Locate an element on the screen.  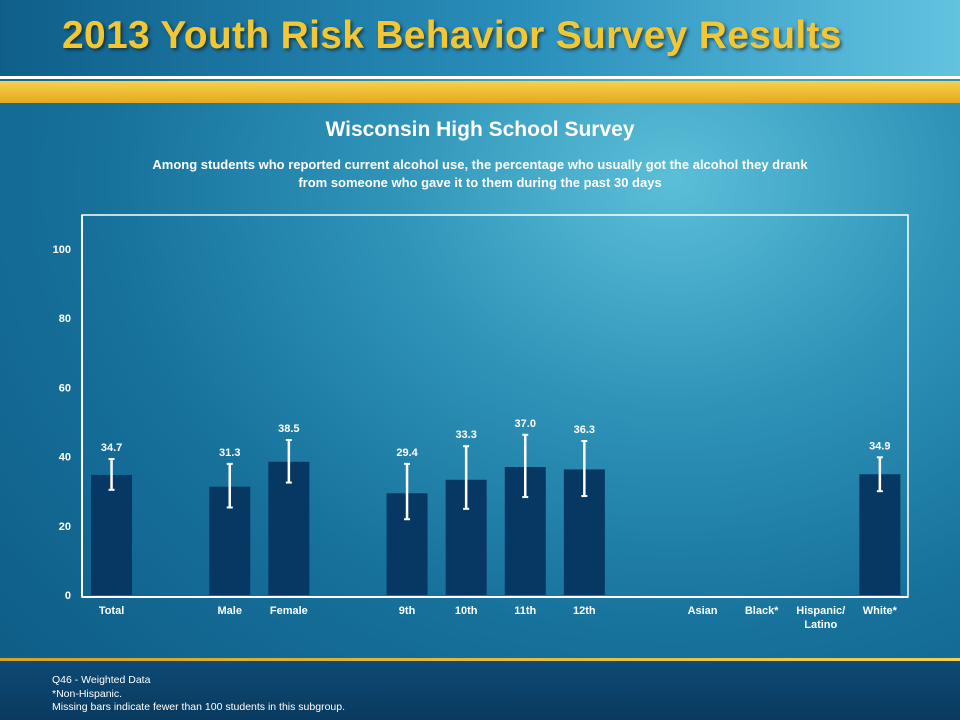
footer-band is located at coordinates (480, 690).